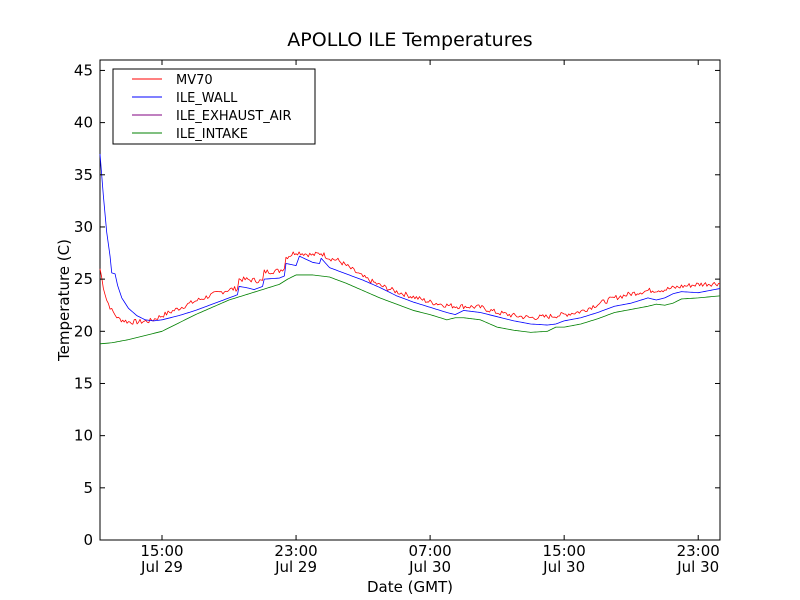  What do you see at coordinates (83, 436) in the screenshot?
I see `y-tick-label: 10` at bounding box center [83, 436].